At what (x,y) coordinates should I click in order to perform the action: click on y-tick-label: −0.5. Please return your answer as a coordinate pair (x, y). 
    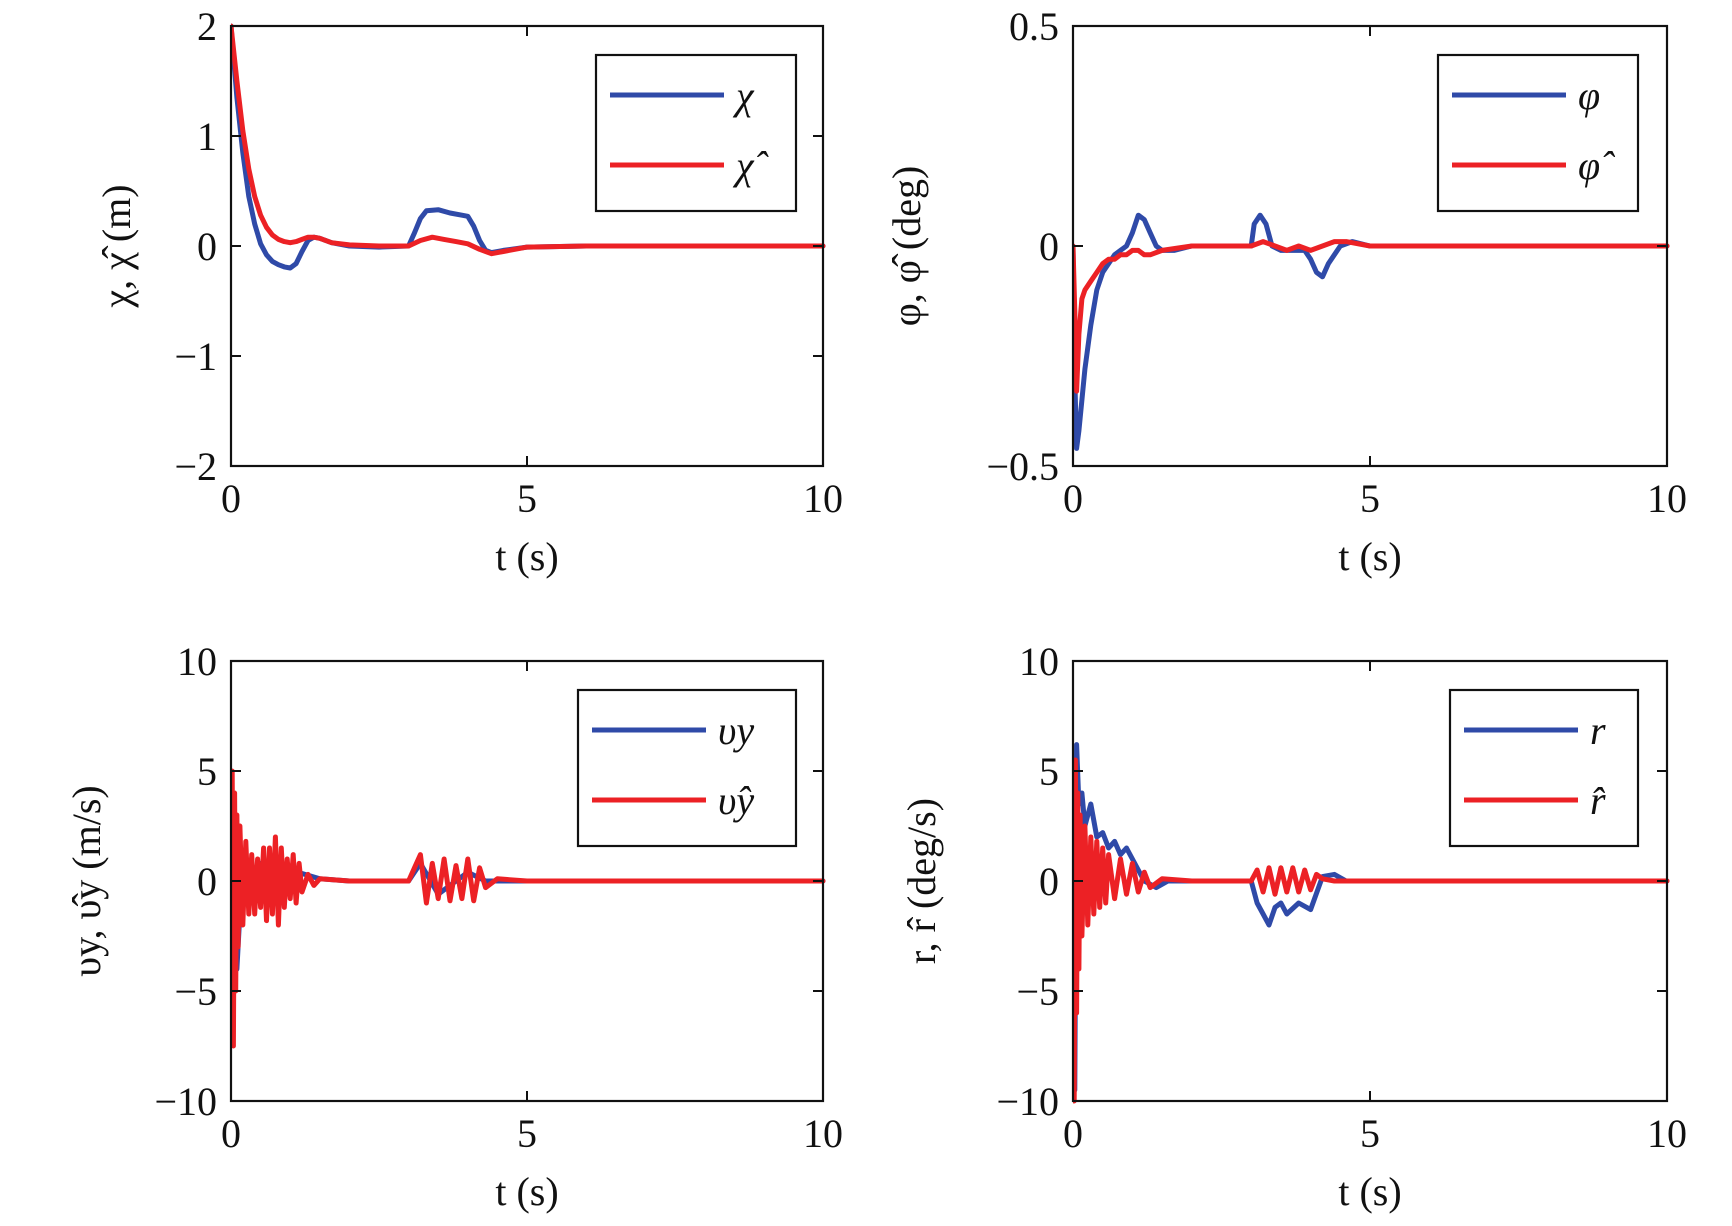
    Looking at the image, I should click on (1022, 466).